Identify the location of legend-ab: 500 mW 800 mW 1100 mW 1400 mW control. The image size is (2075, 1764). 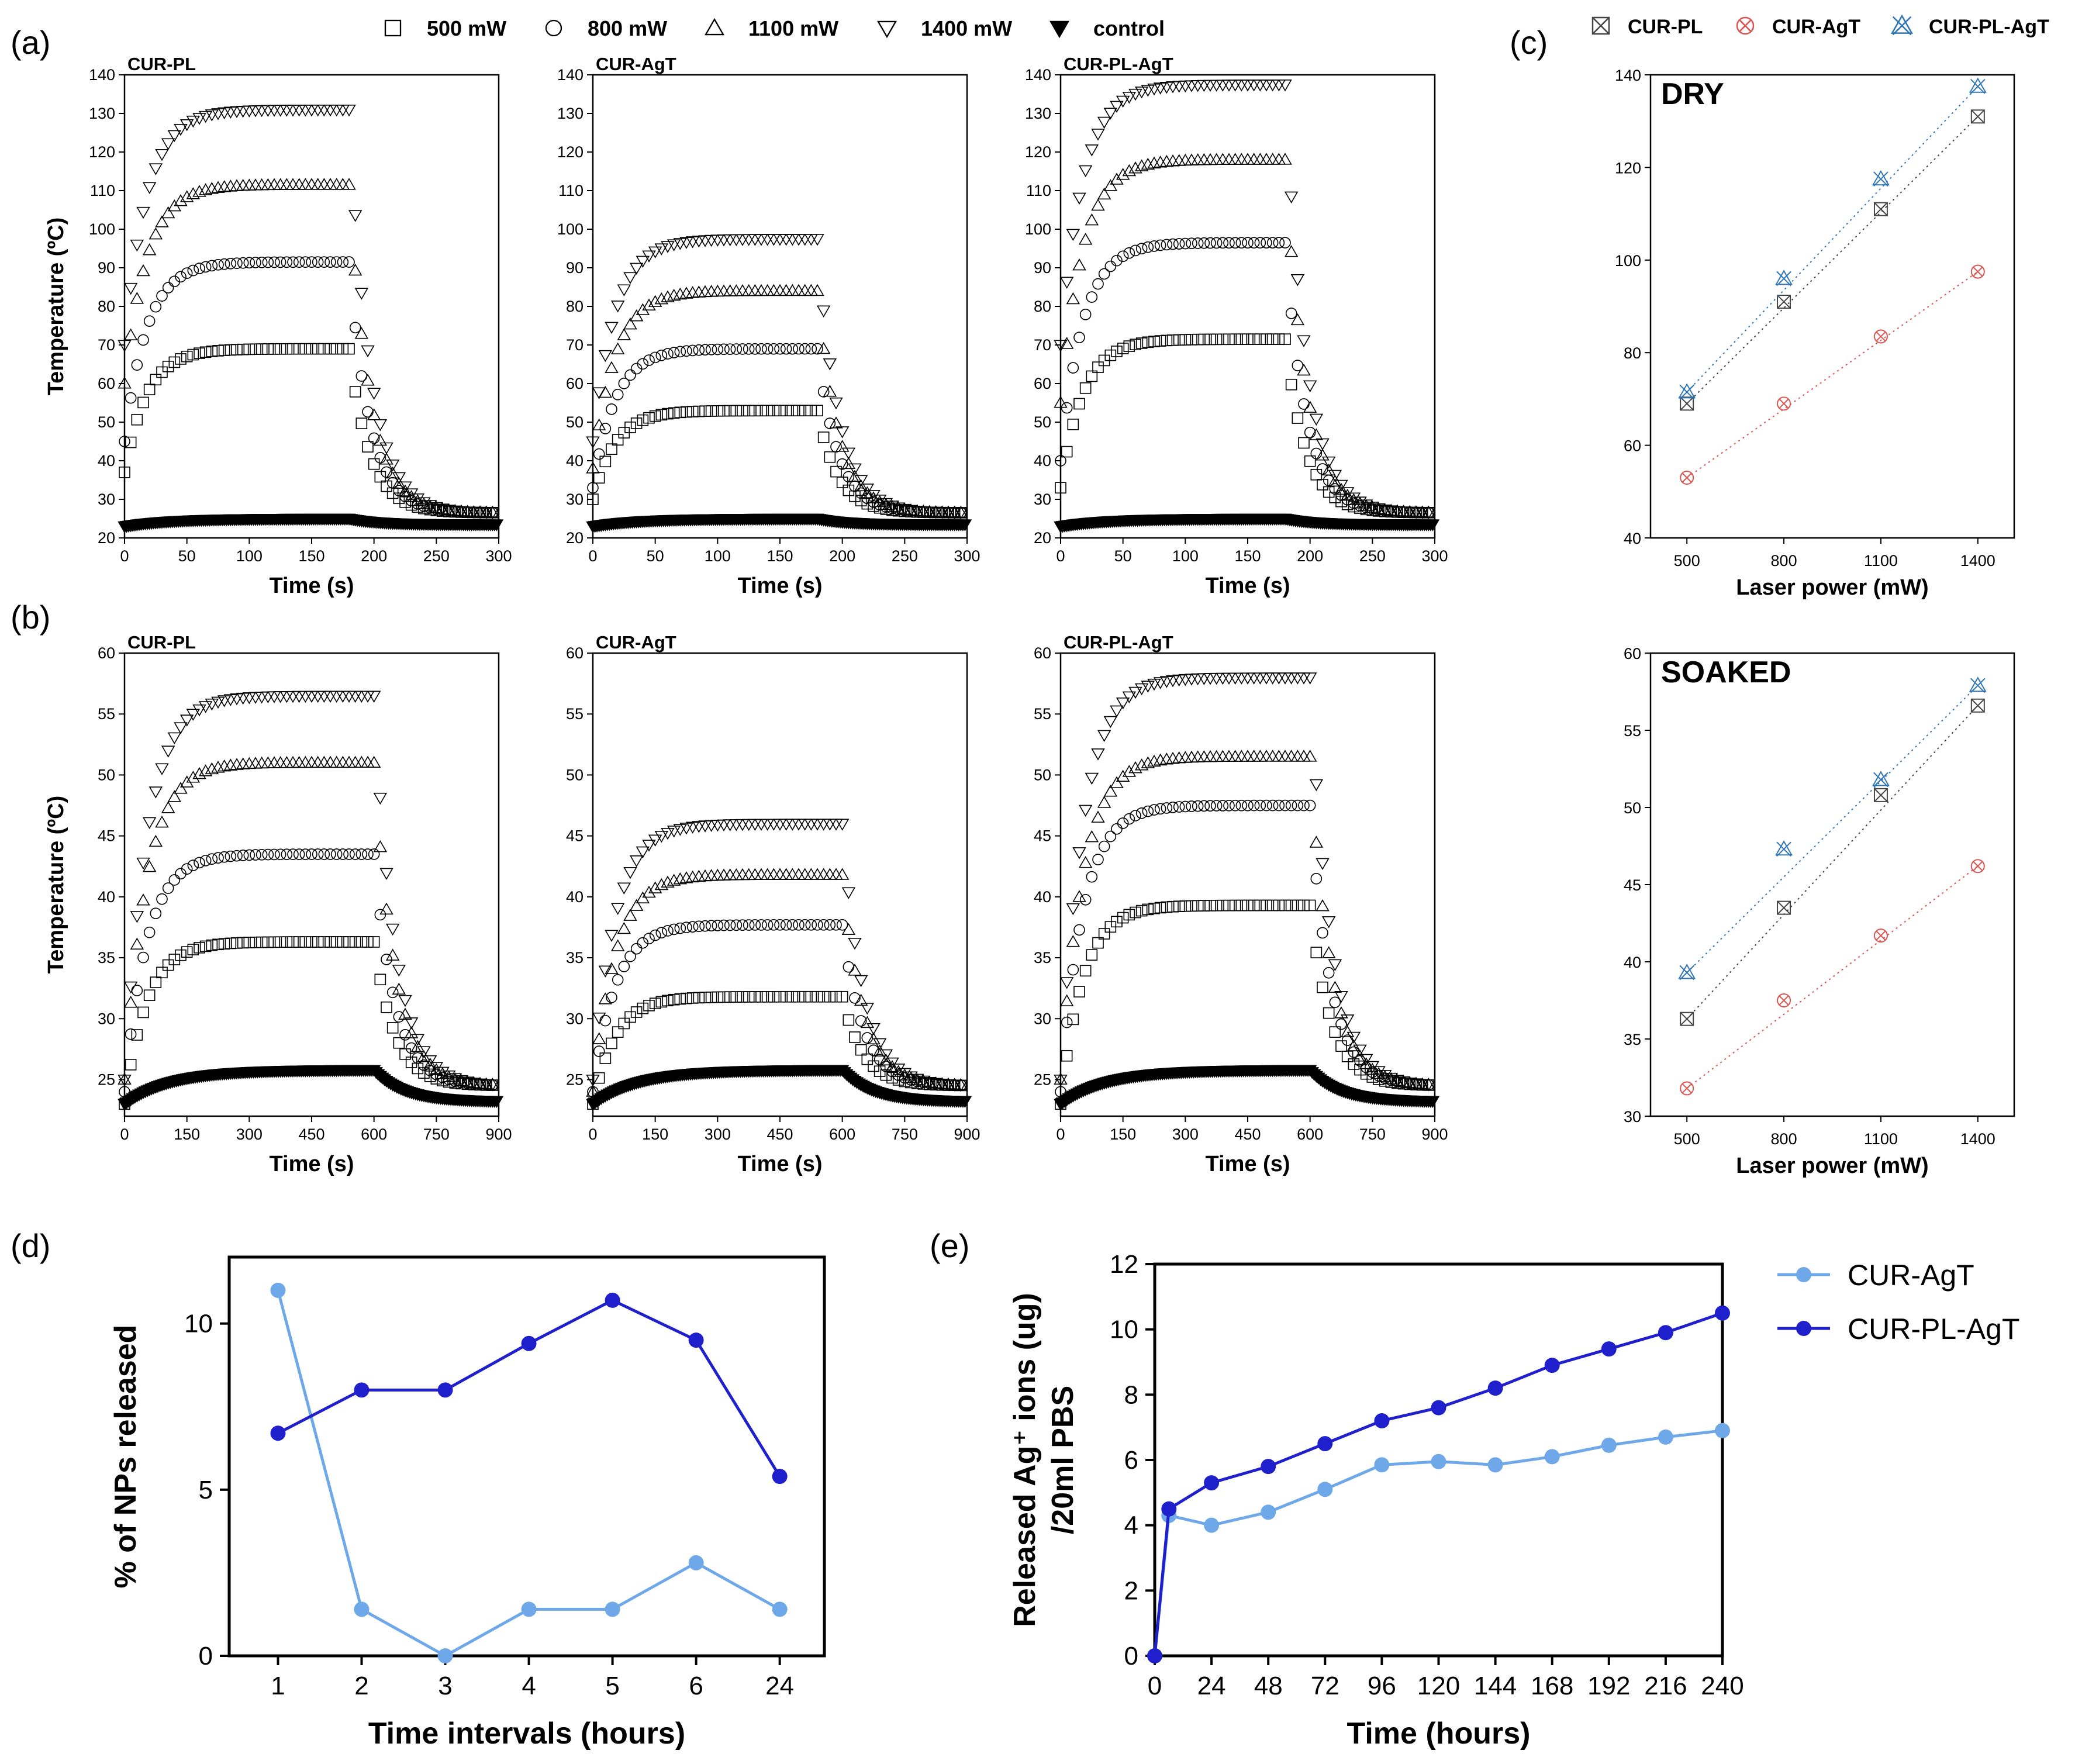
(774, 28).